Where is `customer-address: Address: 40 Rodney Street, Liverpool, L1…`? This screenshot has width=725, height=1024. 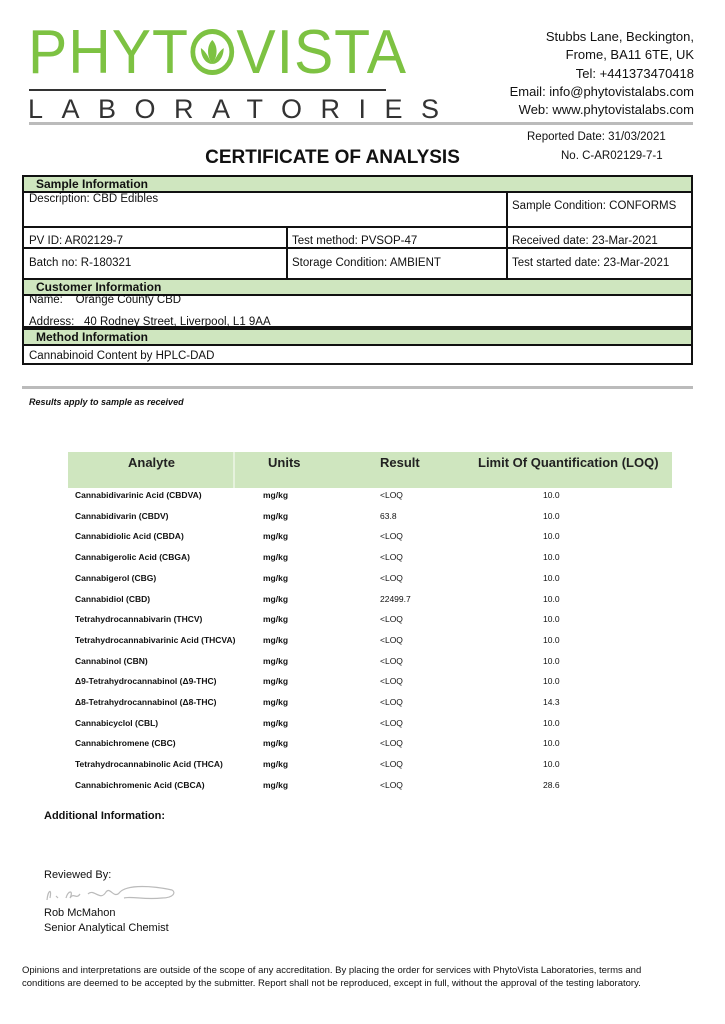 customer-address: Address: 40 Rodney Street, Liverpool, L1… is located at coordinates (150, 322).